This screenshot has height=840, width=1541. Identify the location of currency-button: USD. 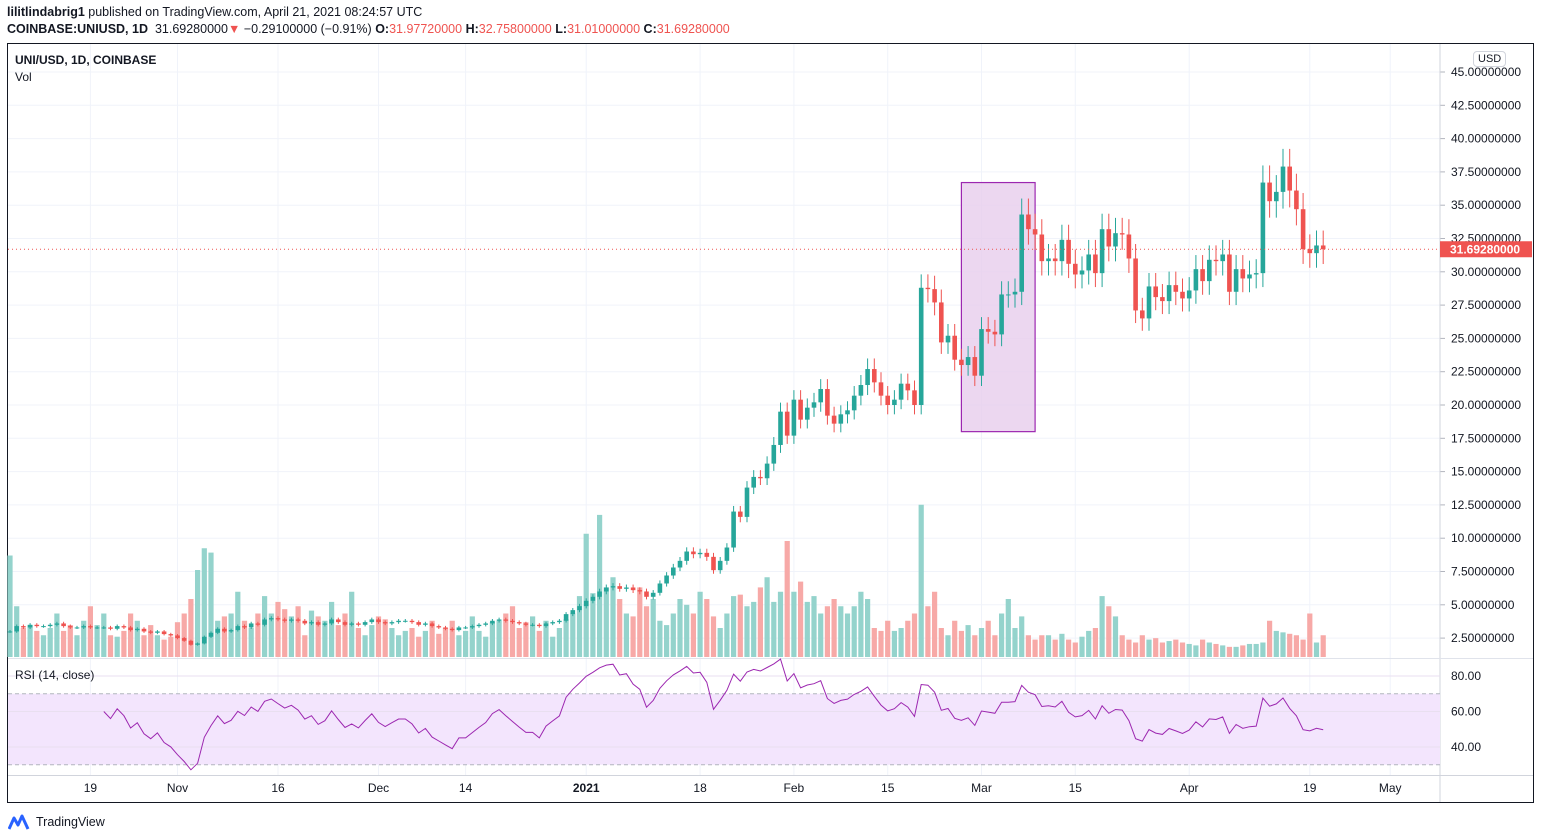
(1490, 59).